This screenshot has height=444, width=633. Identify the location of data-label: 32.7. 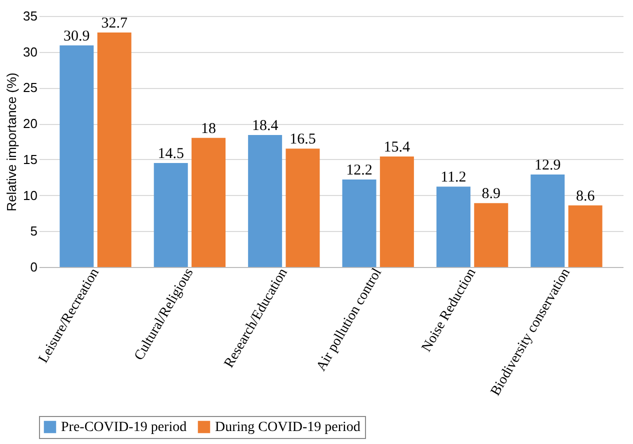
(114, 23).